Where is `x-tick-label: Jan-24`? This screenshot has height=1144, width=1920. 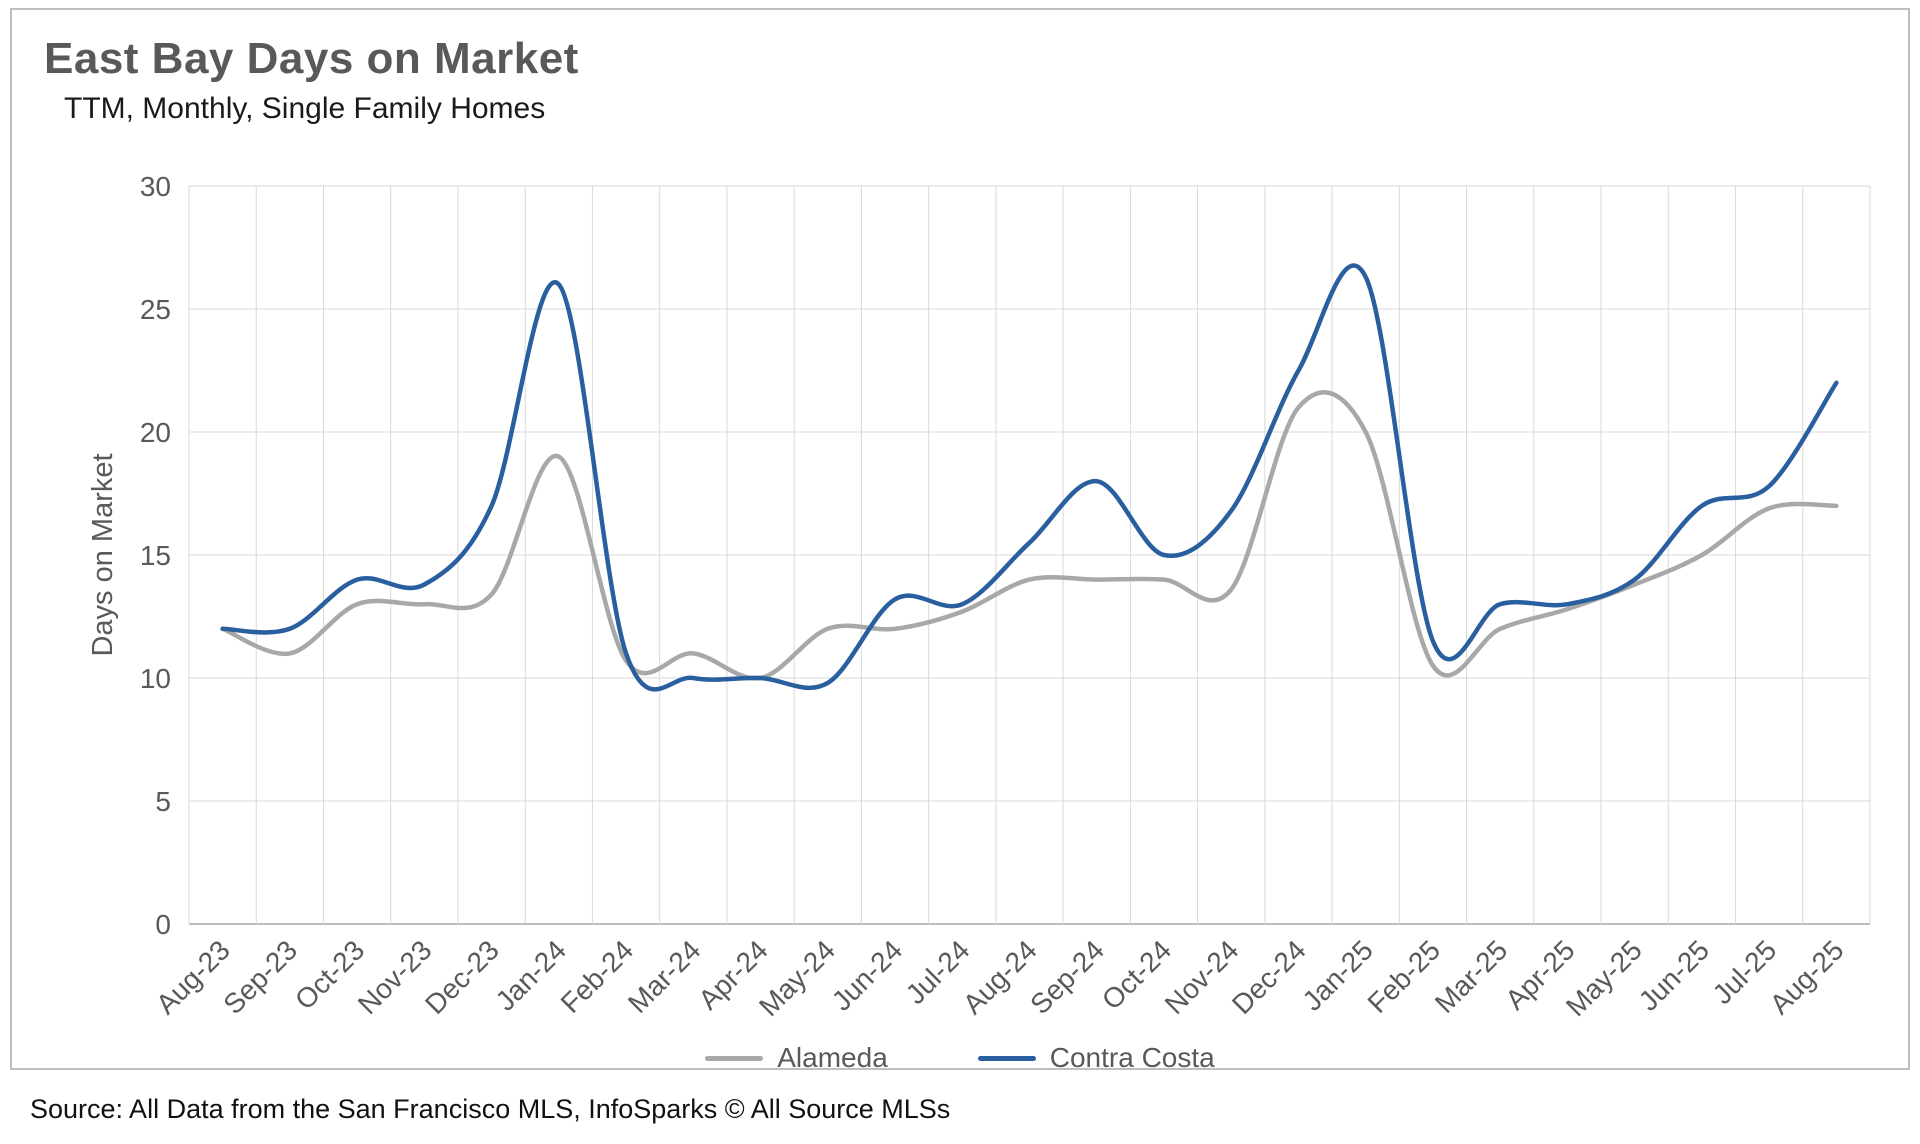 x-tick-label: Jan-24 is located at coordinates (531, 975).